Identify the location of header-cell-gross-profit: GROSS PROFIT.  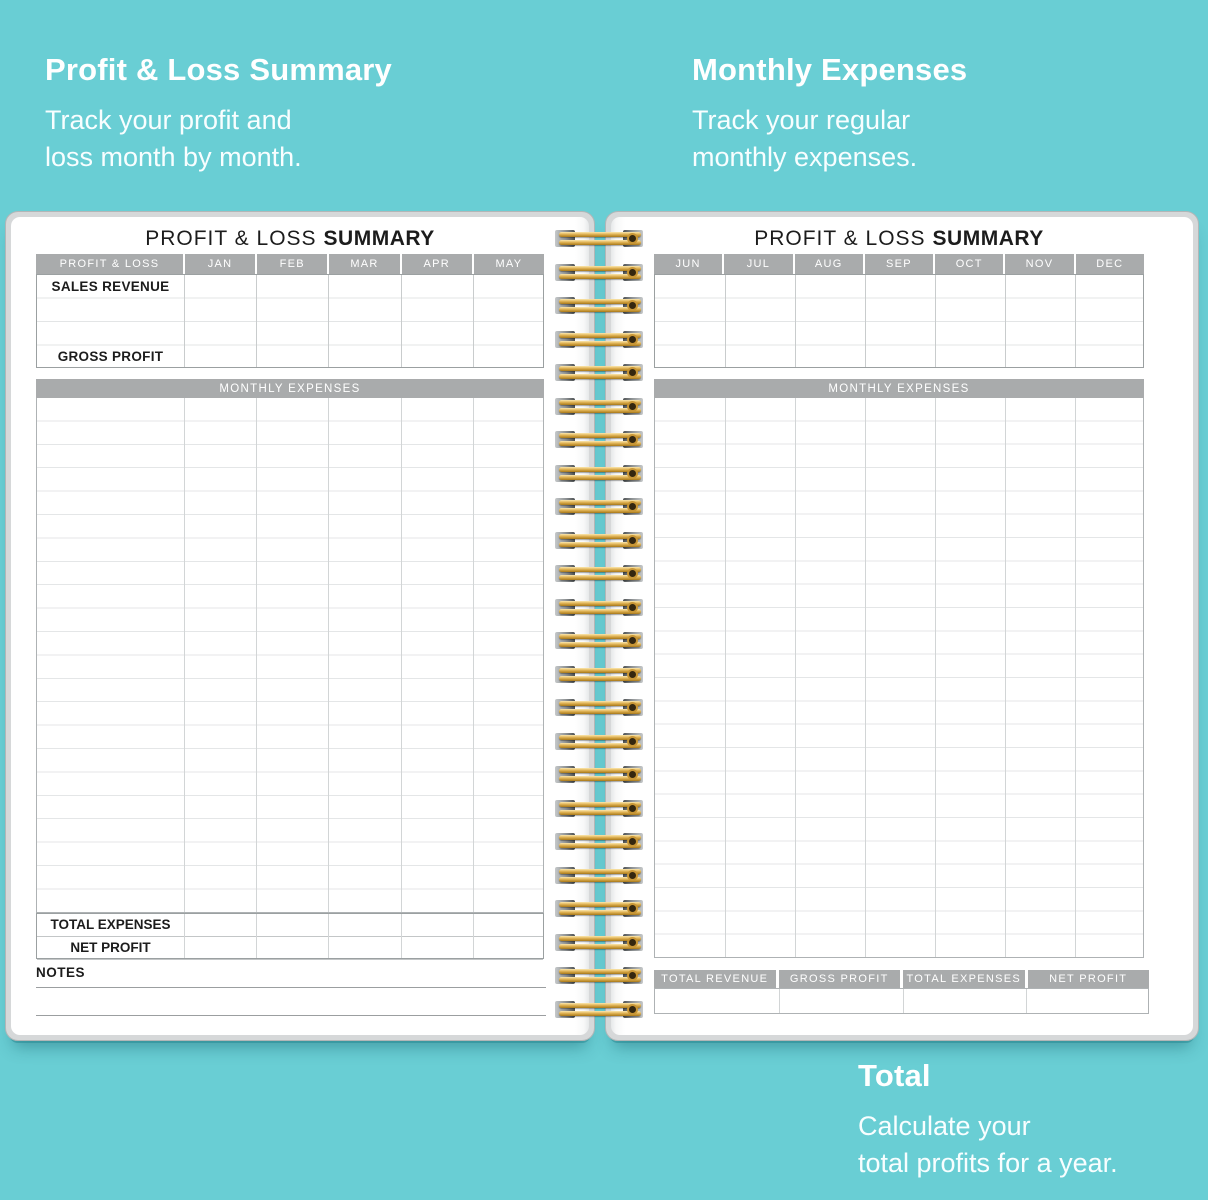
(839, 979).